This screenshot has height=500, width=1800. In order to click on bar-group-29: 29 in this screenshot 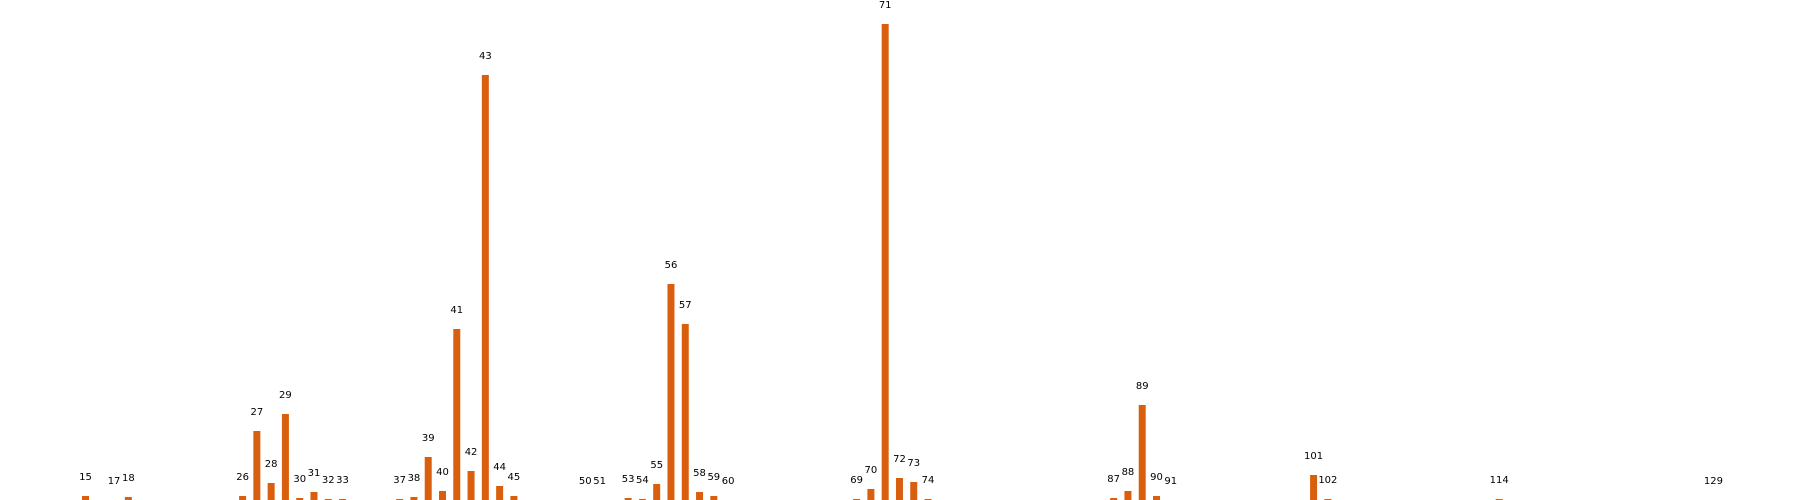, I will do `click(285, 445)`.